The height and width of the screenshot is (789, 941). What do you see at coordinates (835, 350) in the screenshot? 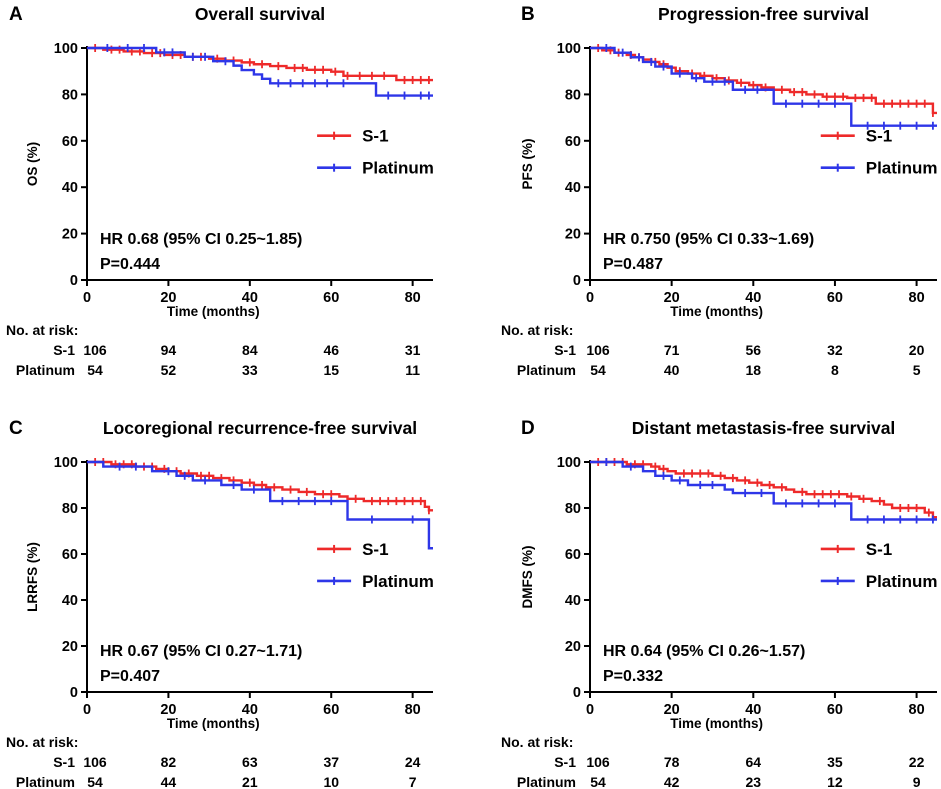
I see `risk-count: 32` at bounding box center [835, 350].